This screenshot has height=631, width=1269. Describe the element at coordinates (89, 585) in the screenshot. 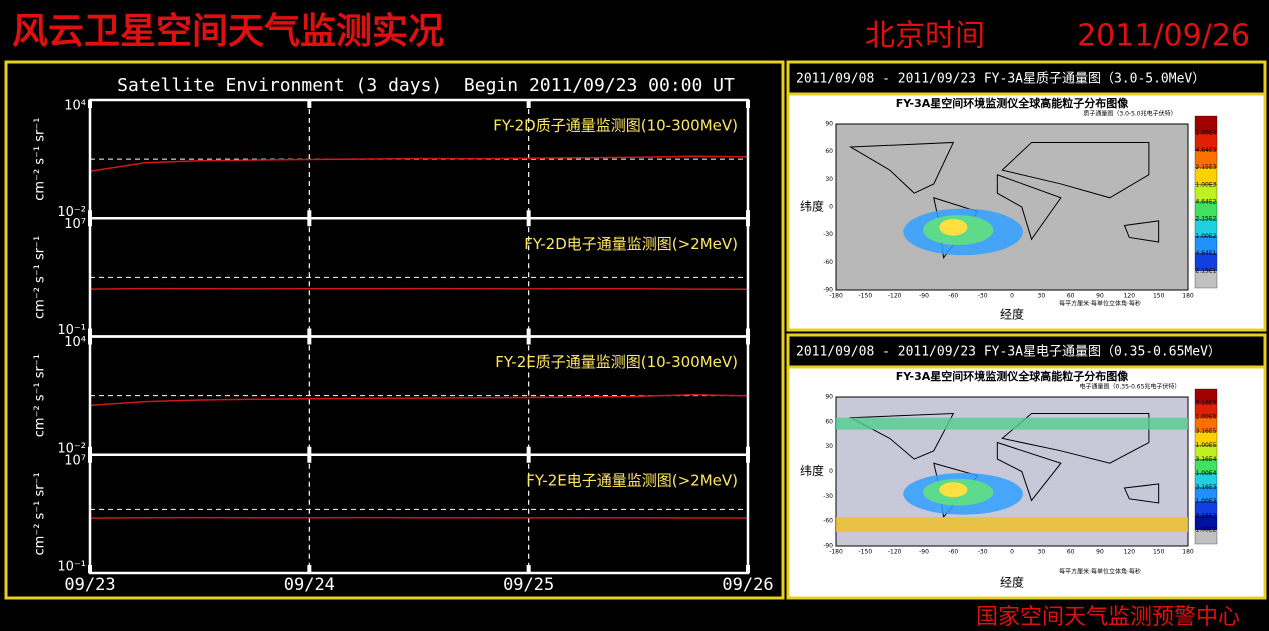

I see `x-tick-label: 09/23` at that location.